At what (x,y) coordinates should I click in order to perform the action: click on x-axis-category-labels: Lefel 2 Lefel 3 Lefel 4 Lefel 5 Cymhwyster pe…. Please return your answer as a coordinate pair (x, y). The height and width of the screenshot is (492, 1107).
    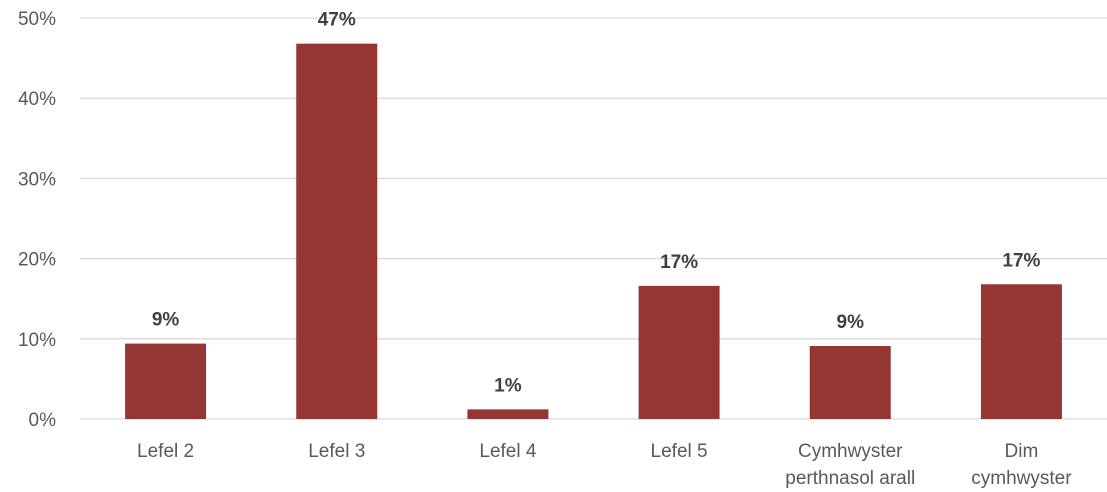
    Looking at the image, I should click on (604, 465).